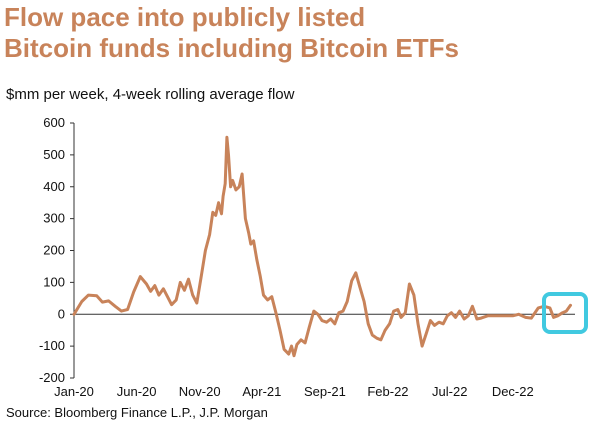 This screenshot has height=428, width=591. I want to click on x-tick-label: Feb-22, so click(387, 391).